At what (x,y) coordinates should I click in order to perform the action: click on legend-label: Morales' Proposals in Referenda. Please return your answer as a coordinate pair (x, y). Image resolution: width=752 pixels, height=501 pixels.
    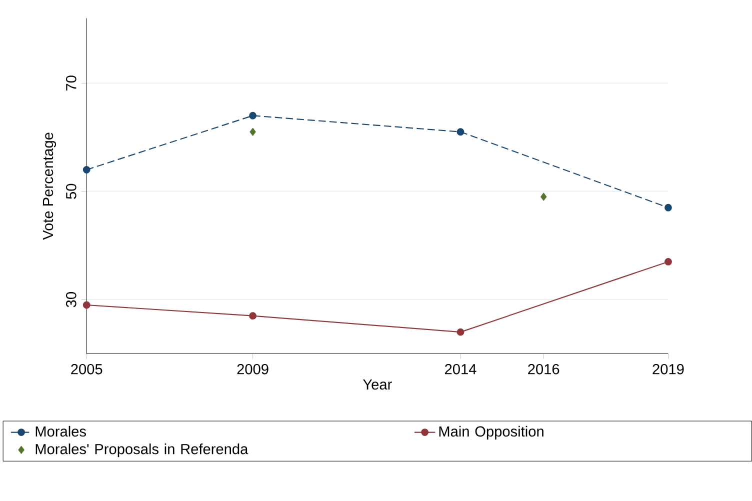
    Looking at the image, I should click on (142, 450).